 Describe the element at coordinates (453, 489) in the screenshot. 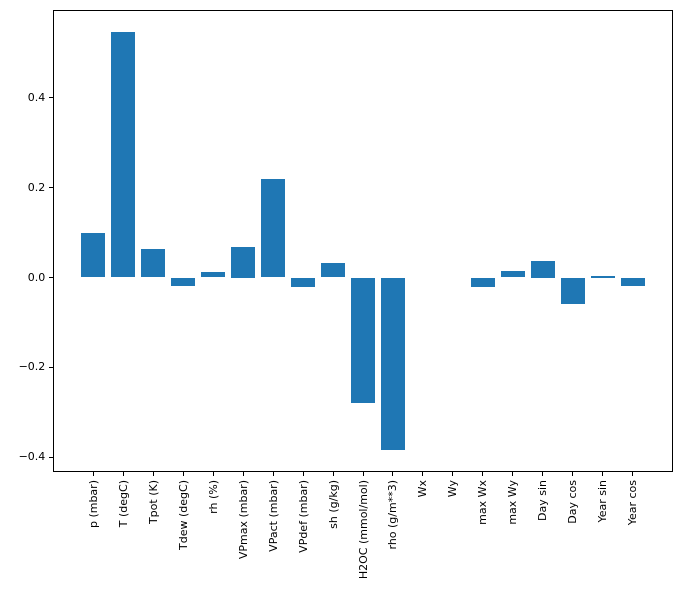

I see `x-tick-label: Wy` at that location.